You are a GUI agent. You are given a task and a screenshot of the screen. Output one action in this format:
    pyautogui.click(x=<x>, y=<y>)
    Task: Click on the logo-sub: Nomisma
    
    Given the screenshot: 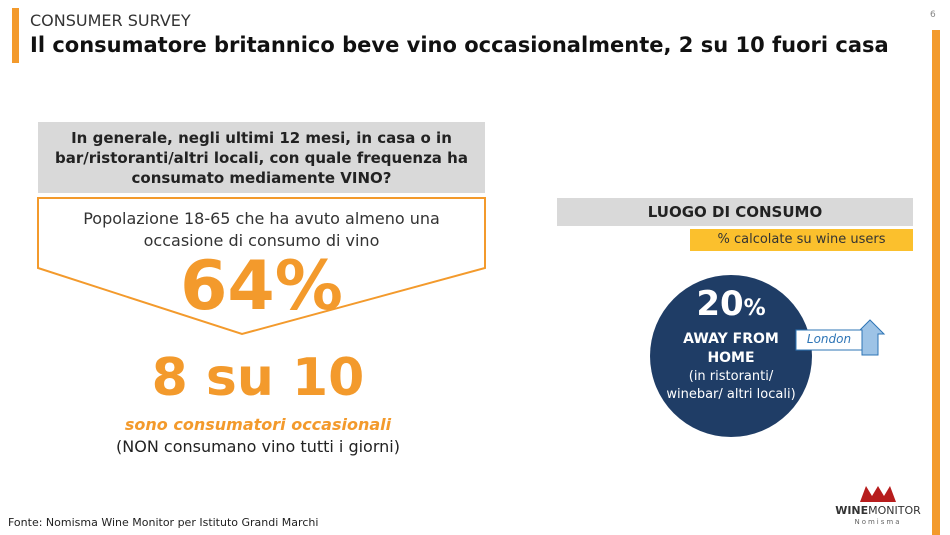 What is the action you would take?
    pyautogui.click(x=878, y=522)
    